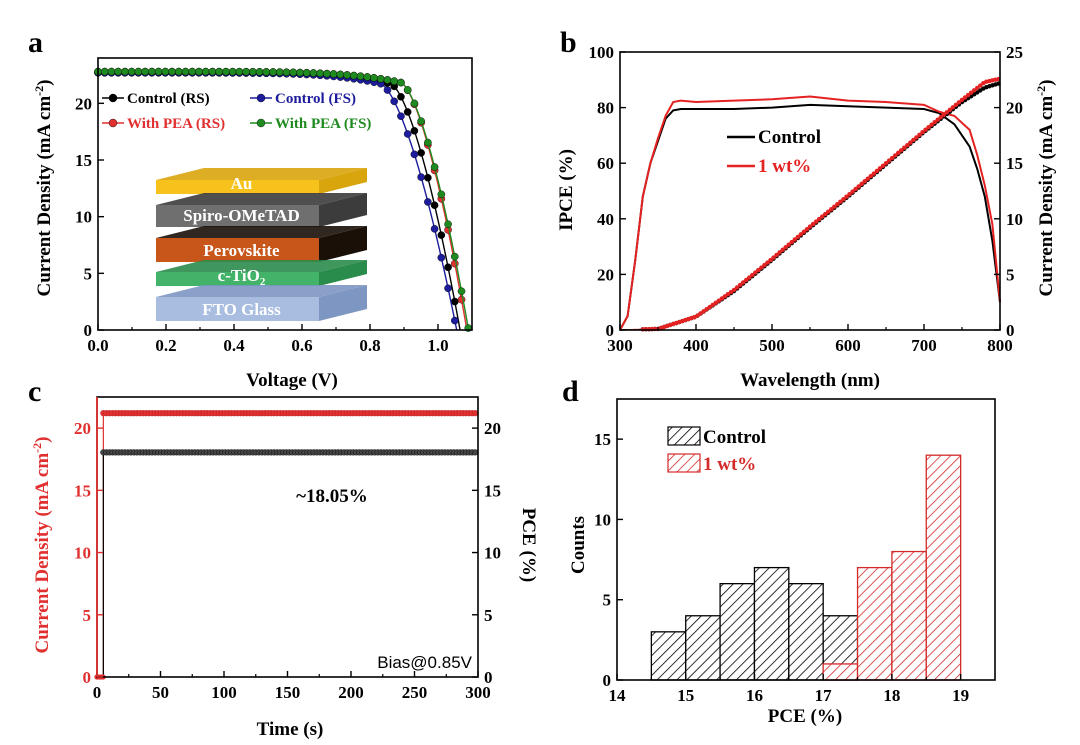 The image size is (1080, 745). What do you see at coordinates (805, 716) in the screenshot?
I see `xlabel-d: PCE (%)` at bounding box center [805, 716].